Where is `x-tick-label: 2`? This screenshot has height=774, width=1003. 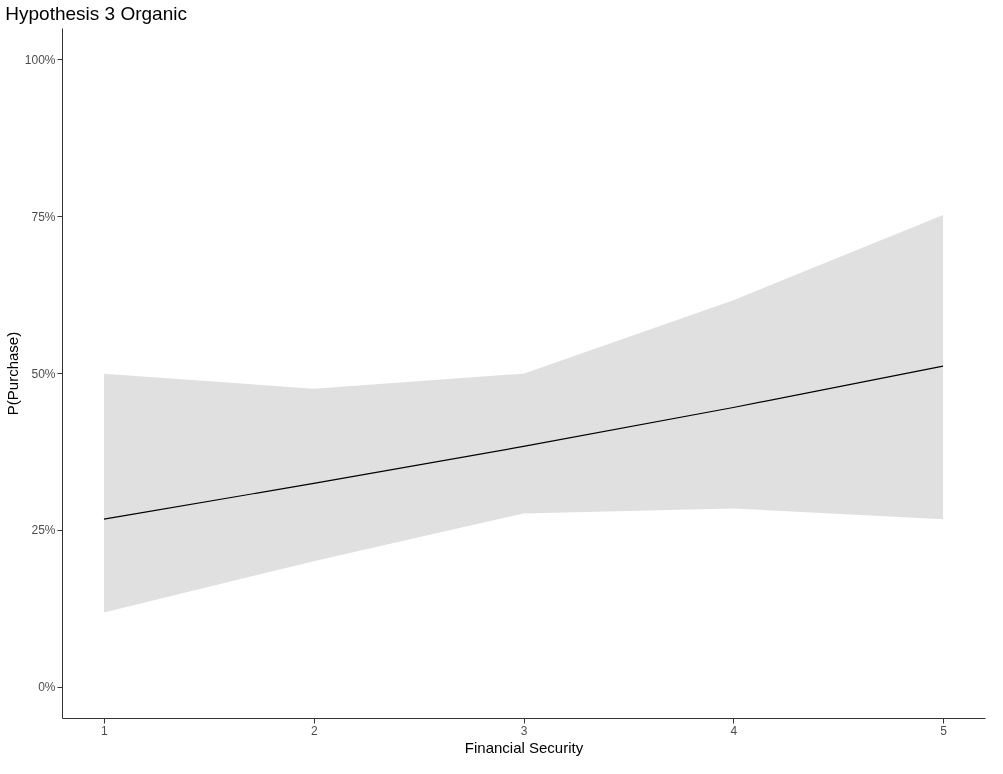 x-tick-label: 2 is located at coordinates (314, 730).